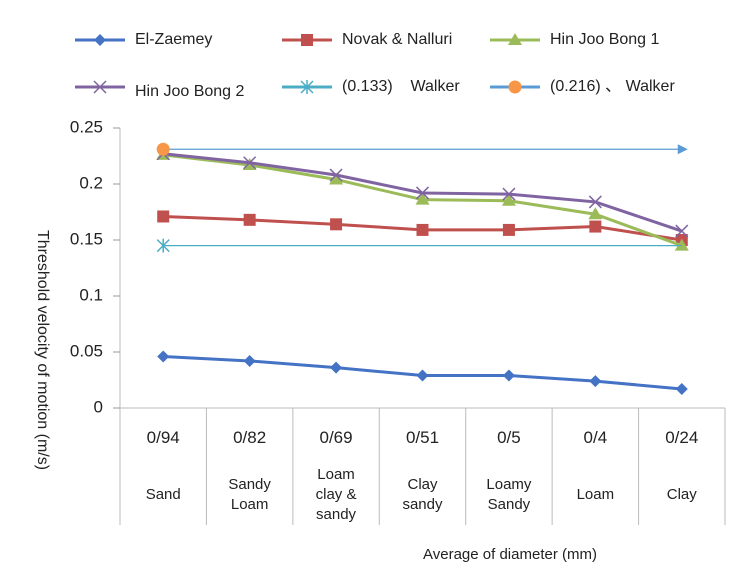 This screenshot has height=582, width=737. Describe the element at coordinates (190, 91) in the screenshot. I see `legend-label: Hin Joo Bong 2` at that location.